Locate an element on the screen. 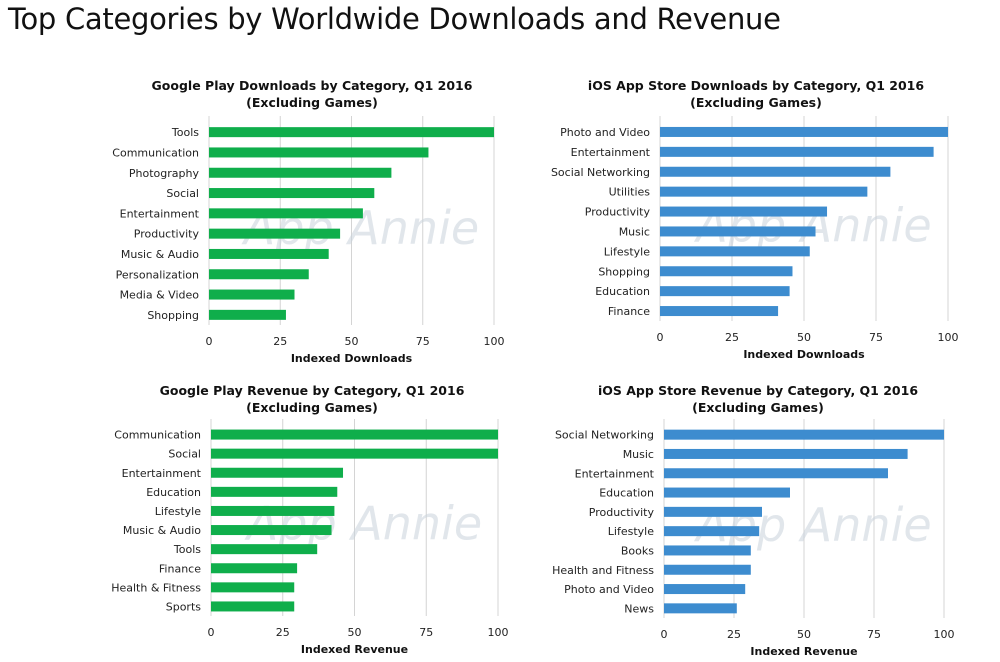 The width and height of the screenshot is (1000, 662). chart-title: Google Play Revenue by Category, Q1 2016 is located at coordinates (312, 390).